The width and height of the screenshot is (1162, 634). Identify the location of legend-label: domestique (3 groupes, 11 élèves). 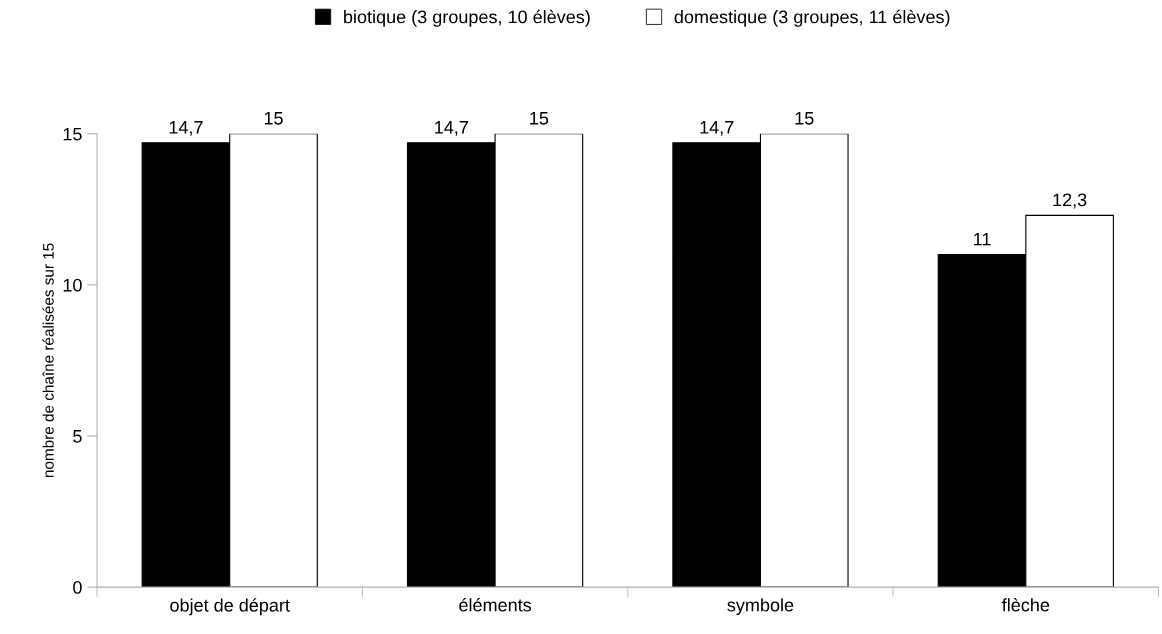
(812, 18).